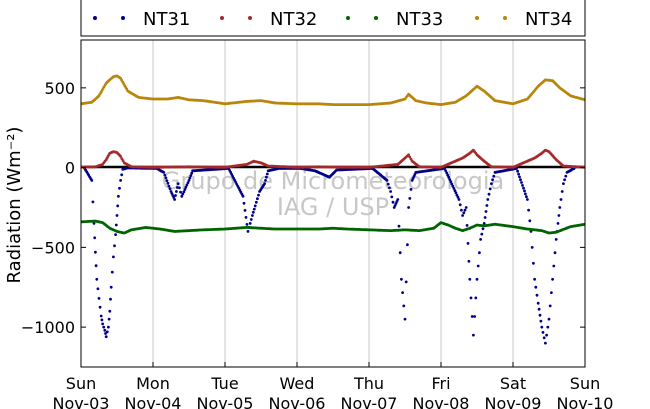  I want to click on x-tick-label-day: Sun, so click(81, 383).